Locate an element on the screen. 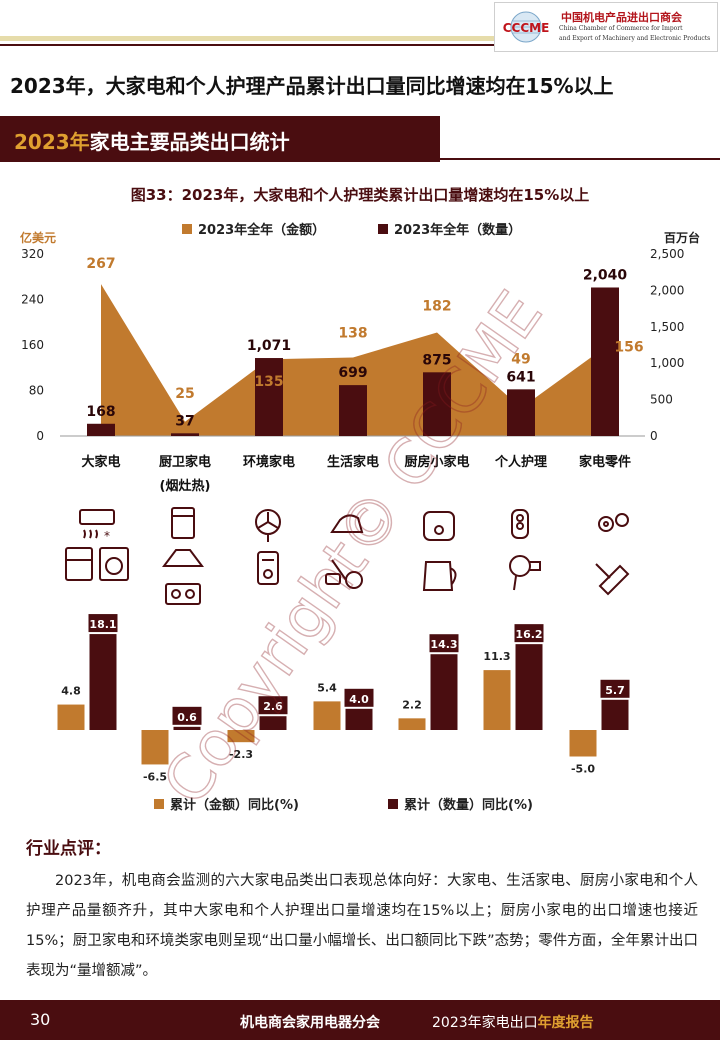  y-right-unit: 百万台 is located at coordinates (682, 237).